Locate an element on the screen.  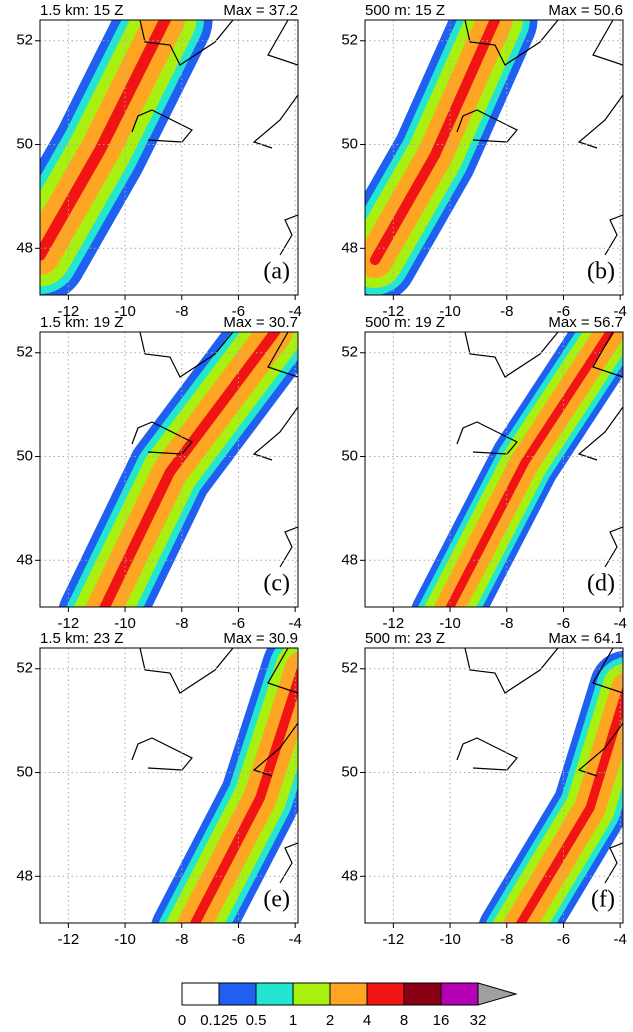
colorbar-label: 1 is located at coordinates (293, 1020).